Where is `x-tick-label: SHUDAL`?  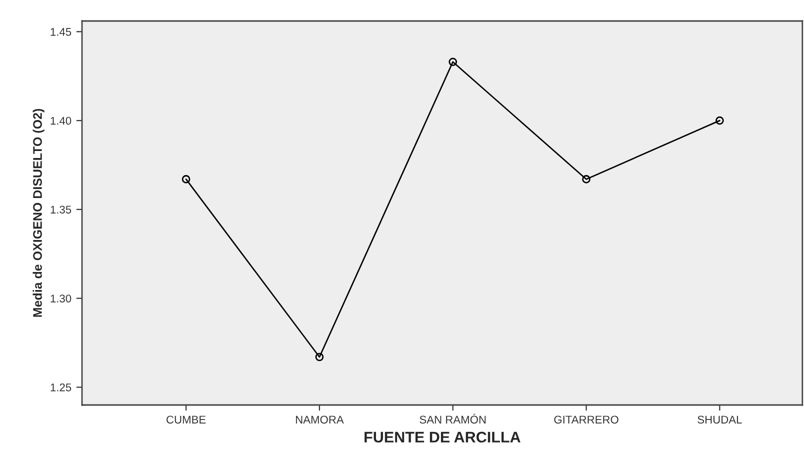 x-tick-label: SHUDAL is located at coordinates (720, 420).